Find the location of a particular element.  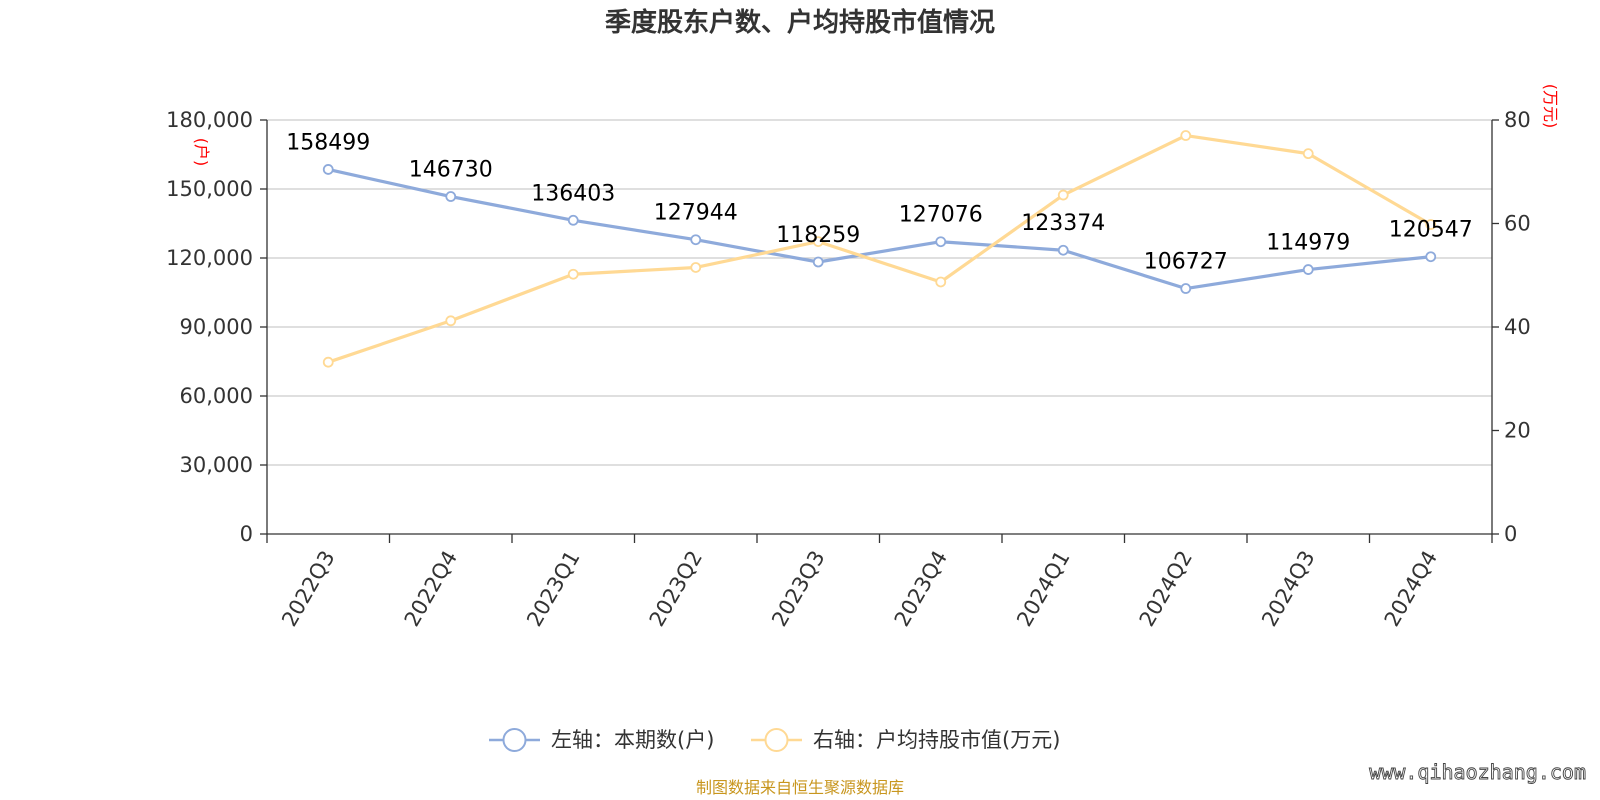

left-axis-tick-label: 30,000 is located at coordinates (216, 465).